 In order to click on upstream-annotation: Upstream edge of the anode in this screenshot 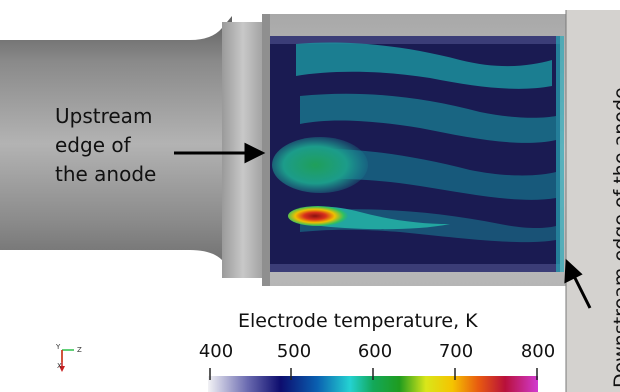, I will do `click(125, 145)`.